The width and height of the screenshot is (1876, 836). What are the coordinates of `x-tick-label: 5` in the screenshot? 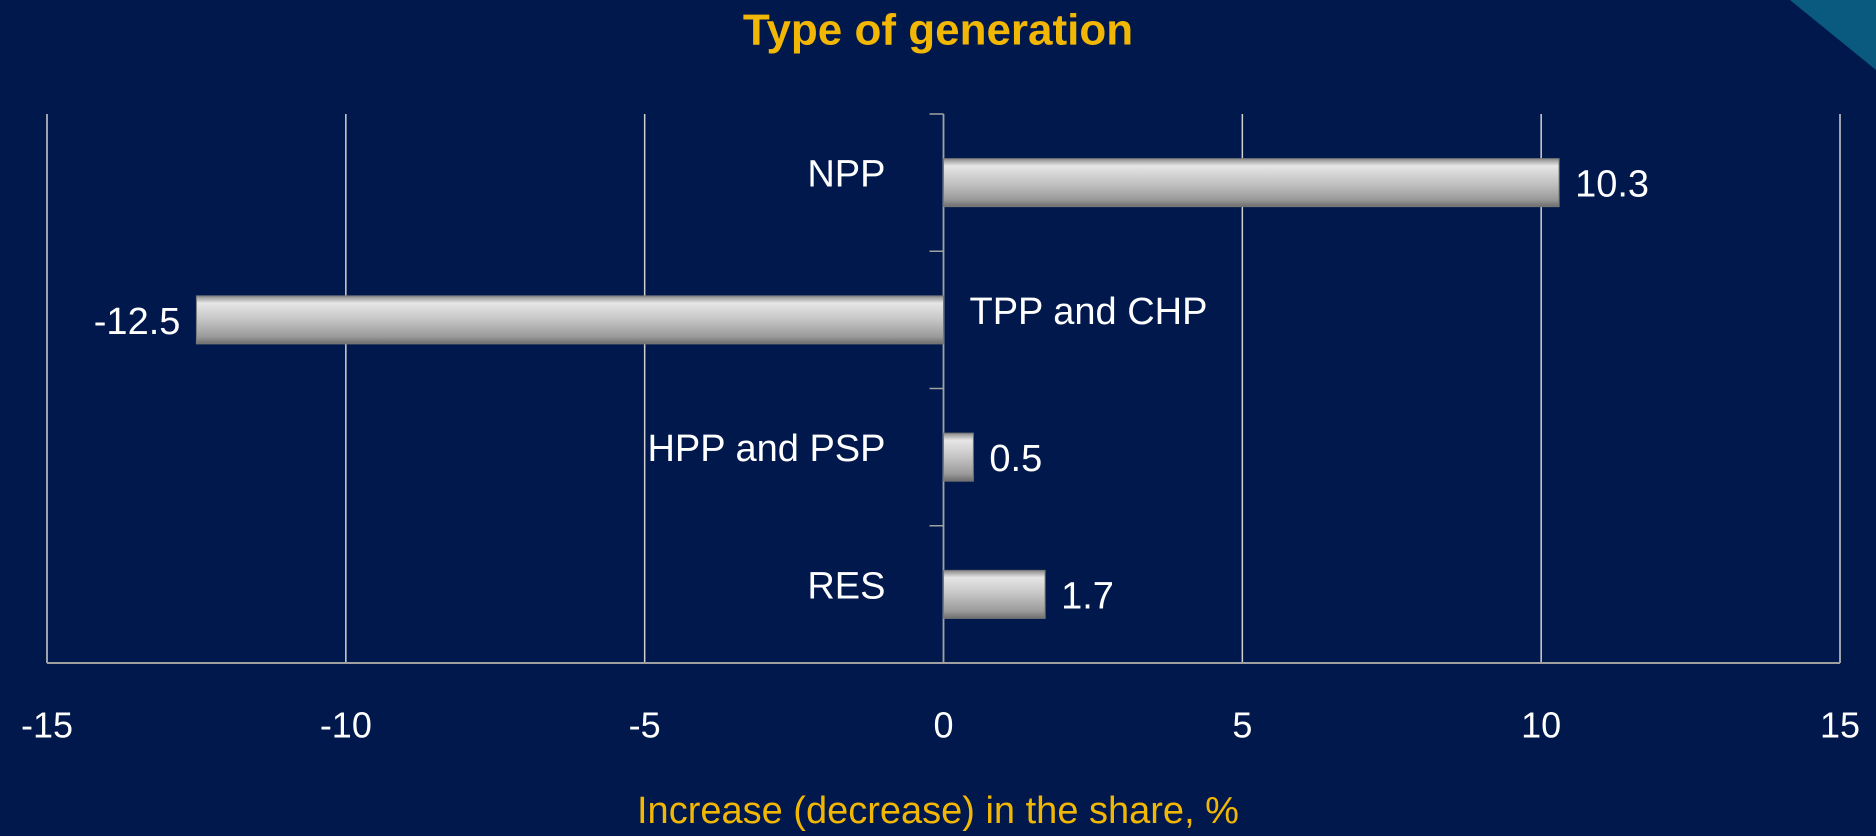 It's located at (1242, 725).